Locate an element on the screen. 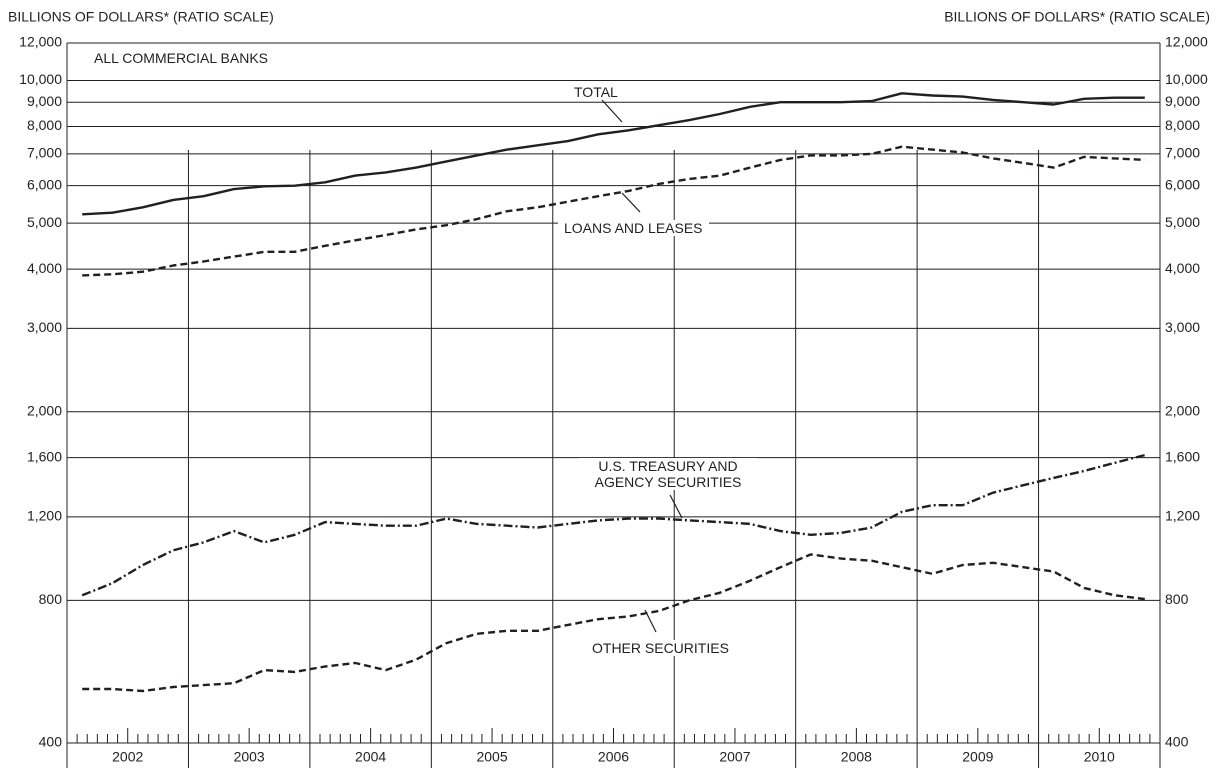 The image size is (1216, 768). x-tick-label: 2003 is located at coordinates (249, 757).